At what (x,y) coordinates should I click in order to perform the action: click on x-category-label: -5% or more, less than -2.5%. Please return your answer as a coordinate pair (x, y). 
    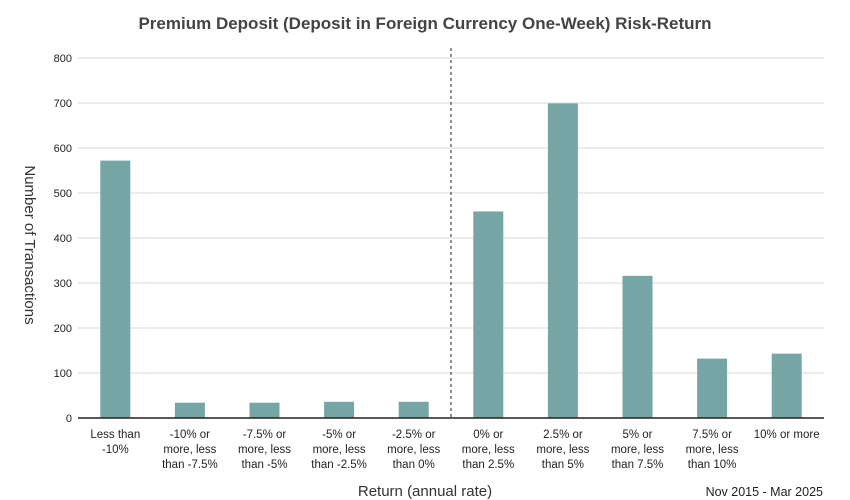
    Looking at the image, I should click on (339, 450).